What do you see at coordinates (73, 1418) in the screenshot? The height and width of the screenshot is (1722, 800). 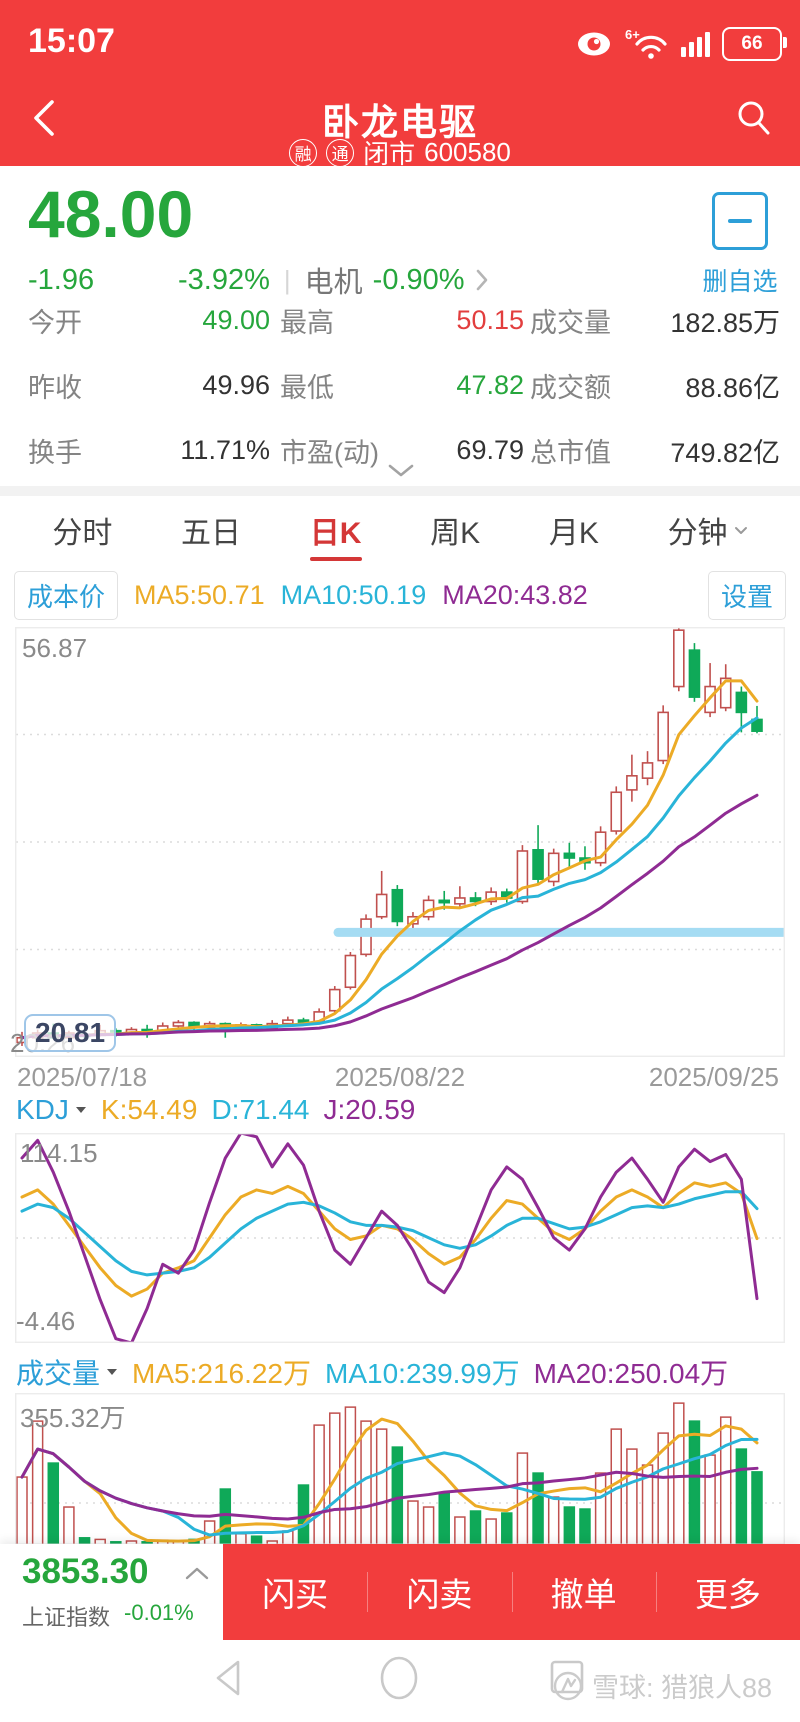 I see `volume-max-label: 355.32万` at bounding box center [73, 1418].